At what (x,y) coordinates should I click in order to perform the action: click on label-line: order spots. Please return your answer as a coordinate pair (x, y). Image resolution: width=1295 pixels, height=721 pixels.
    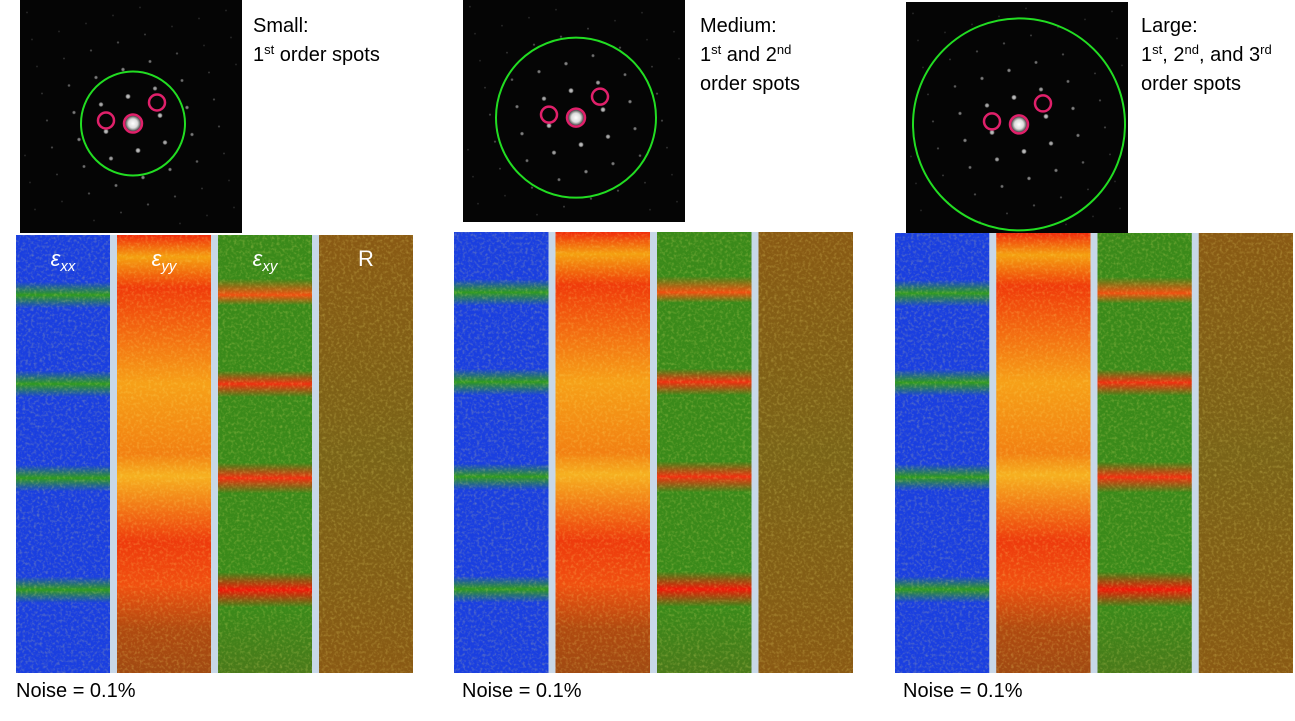
    Looking at the image, I should click on (1191, 84).